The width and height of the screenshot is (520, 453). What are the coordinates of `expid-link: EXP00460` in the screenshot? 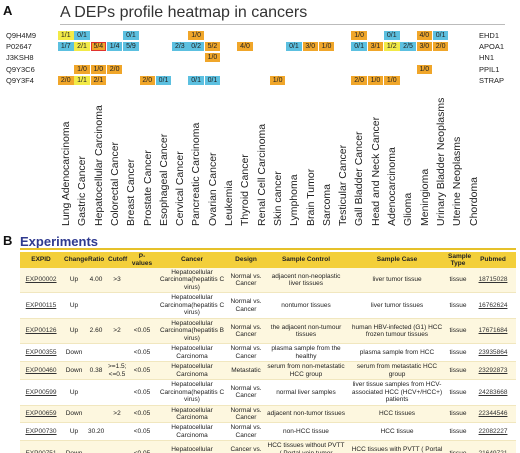 It's located at (41, 370).